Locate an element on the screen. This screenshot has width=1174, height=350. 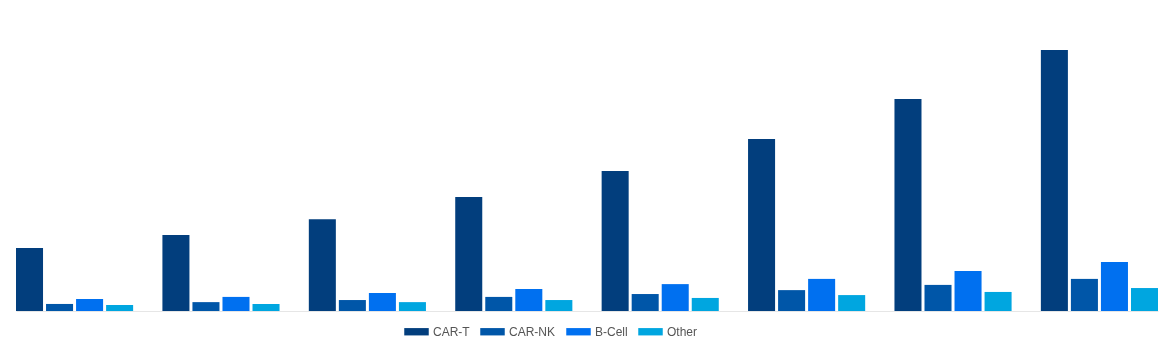
legend-label: CAR-T is located at coordinates (452, 331).